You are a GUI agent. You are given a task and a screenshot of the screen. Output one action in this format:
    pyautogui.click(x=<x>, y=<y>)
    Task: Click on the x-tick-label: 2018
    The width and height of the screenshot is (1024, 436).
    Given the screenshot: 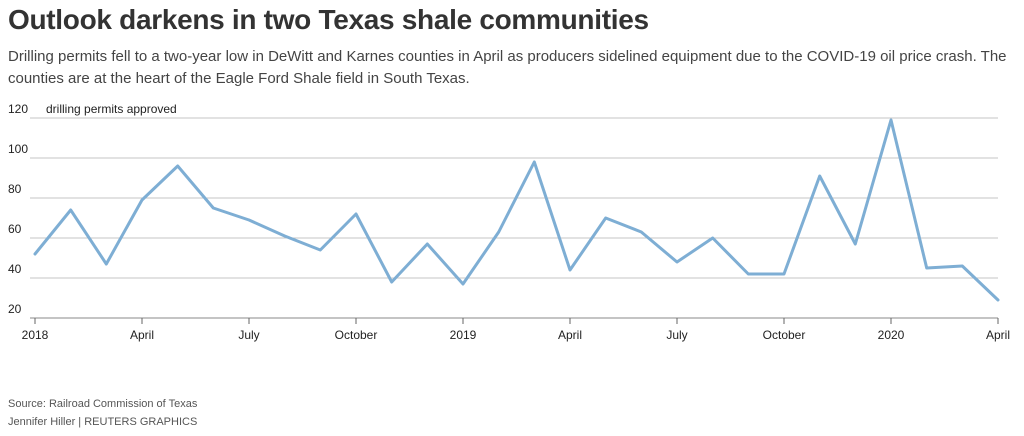 What is the action you would take?
    pyautogui.click(x=35, y=335)
    